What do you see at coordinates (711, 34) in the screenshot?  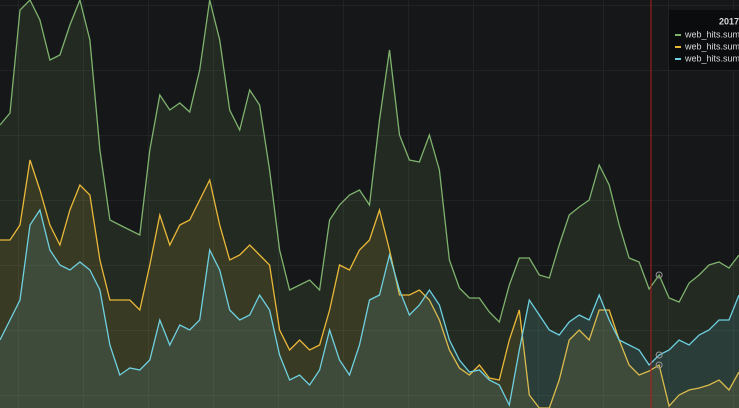 I see `legend-label: web_hits.sum:` at bounding box center [711, 34].